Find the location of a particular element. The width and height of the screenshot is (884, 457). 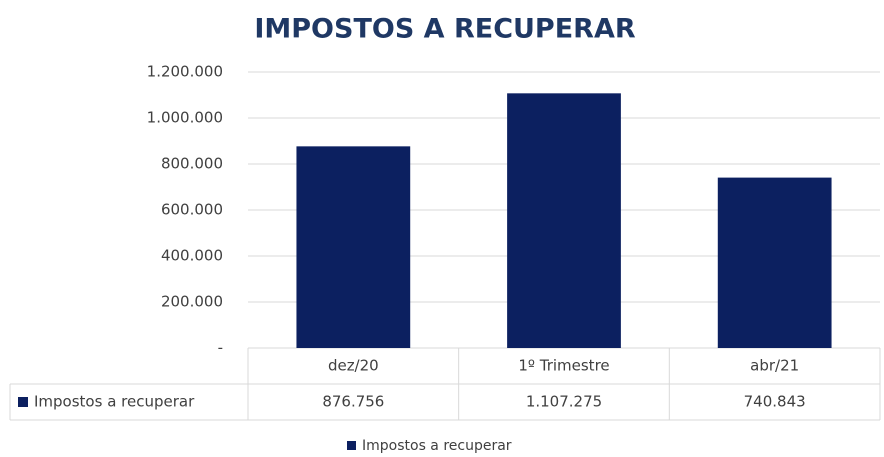

y-tick-label: 1.000.000 is located at coordinates (185, 118).